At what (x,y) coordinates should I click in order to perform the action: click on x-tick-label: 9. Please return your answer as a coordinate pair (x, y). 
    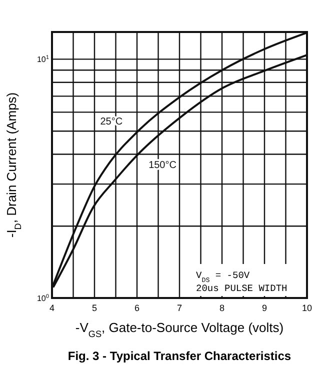
    Looking at the image, I should click on (265, 308).